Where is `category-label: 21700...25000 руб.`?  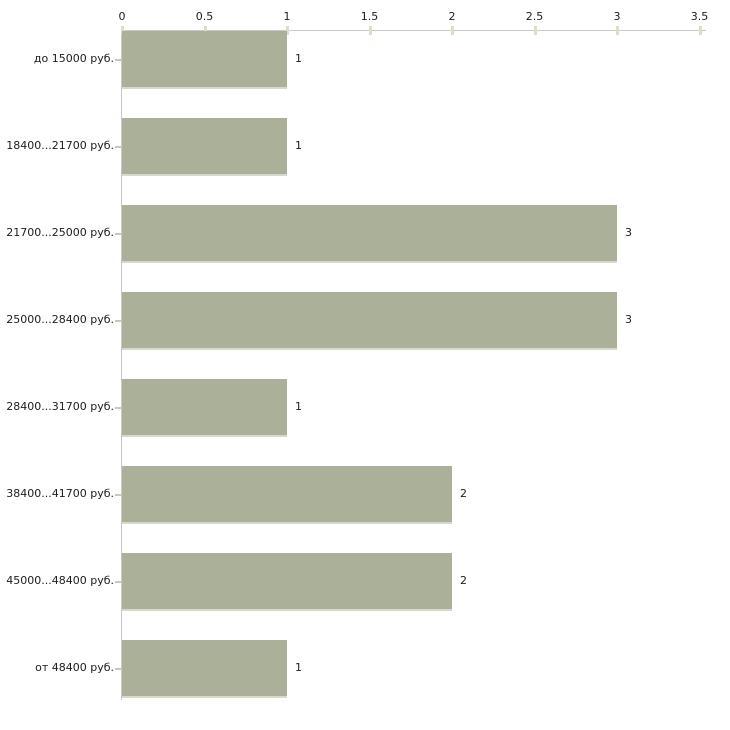
category-label: 21700...25000 руб. is located at coordinates (60, 232).